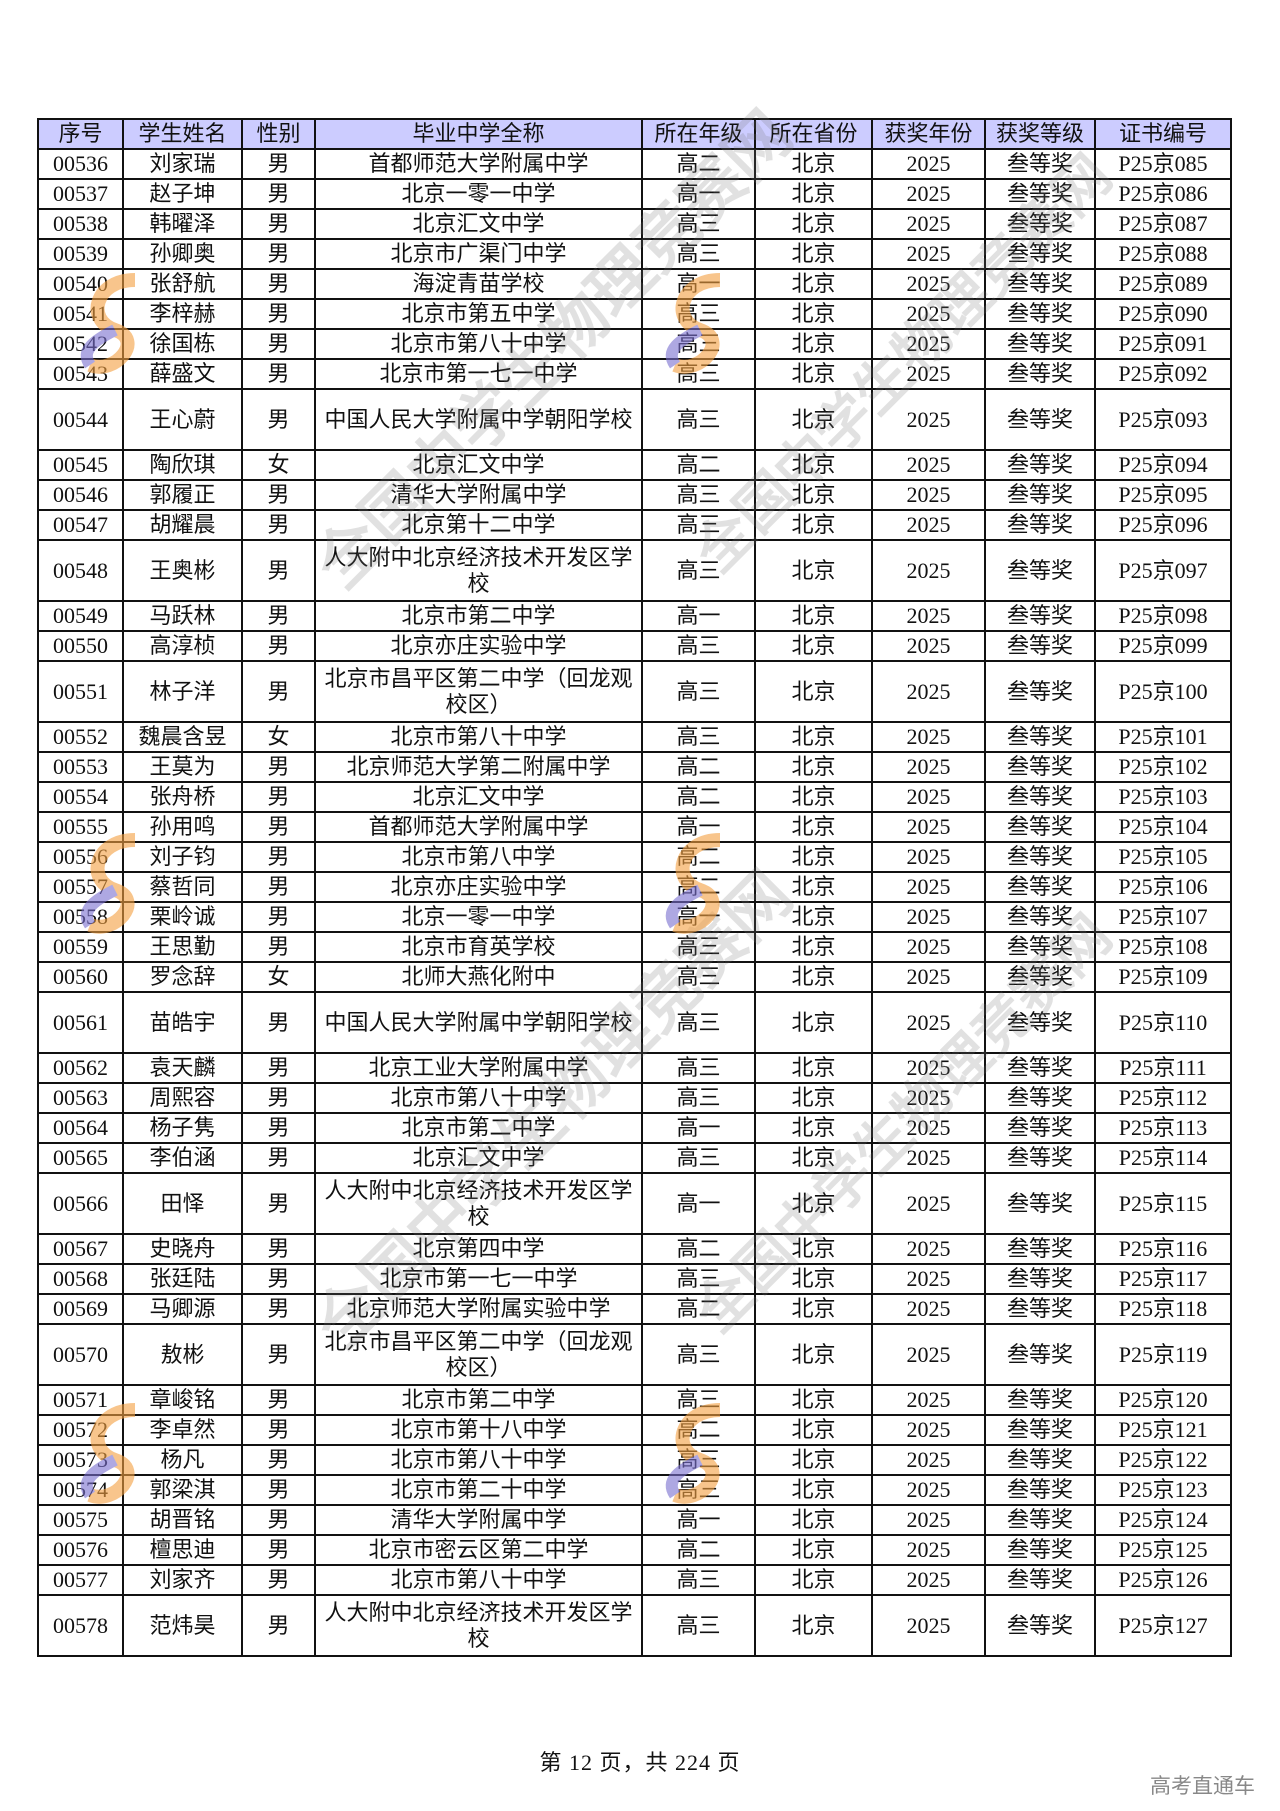  What do you see at coordinates (182, 284) in the screenshot?
I see `cell-name: 张舒航` at bounding box center [182, 284].